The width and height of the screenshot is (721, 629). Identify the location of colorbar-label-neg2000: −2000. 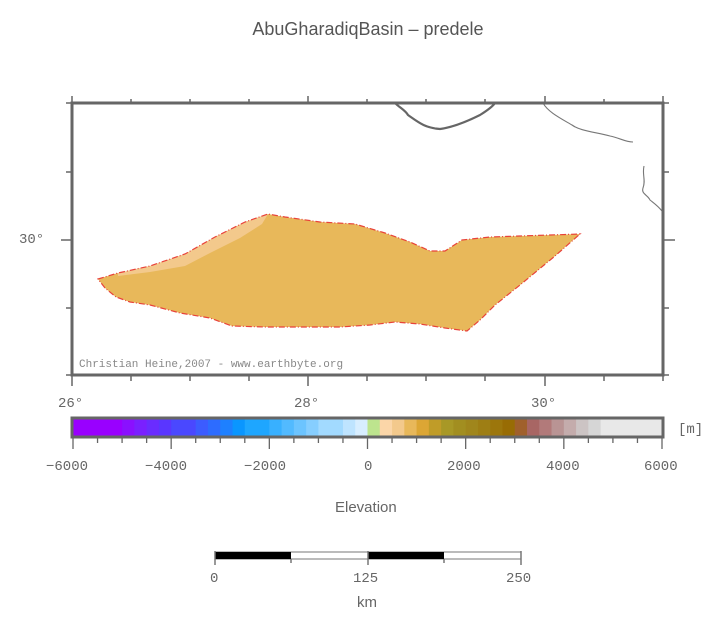
(265, 467).